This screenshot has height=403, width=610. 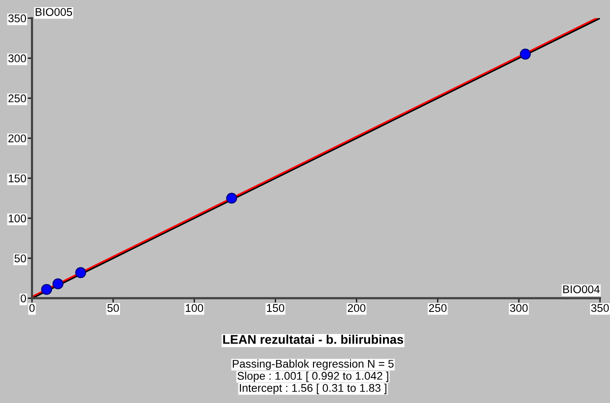 What do you see at coordinates (438, 308) in the screenshot?
I see `x-tick-label: 250` at bounding box center [438, 308].